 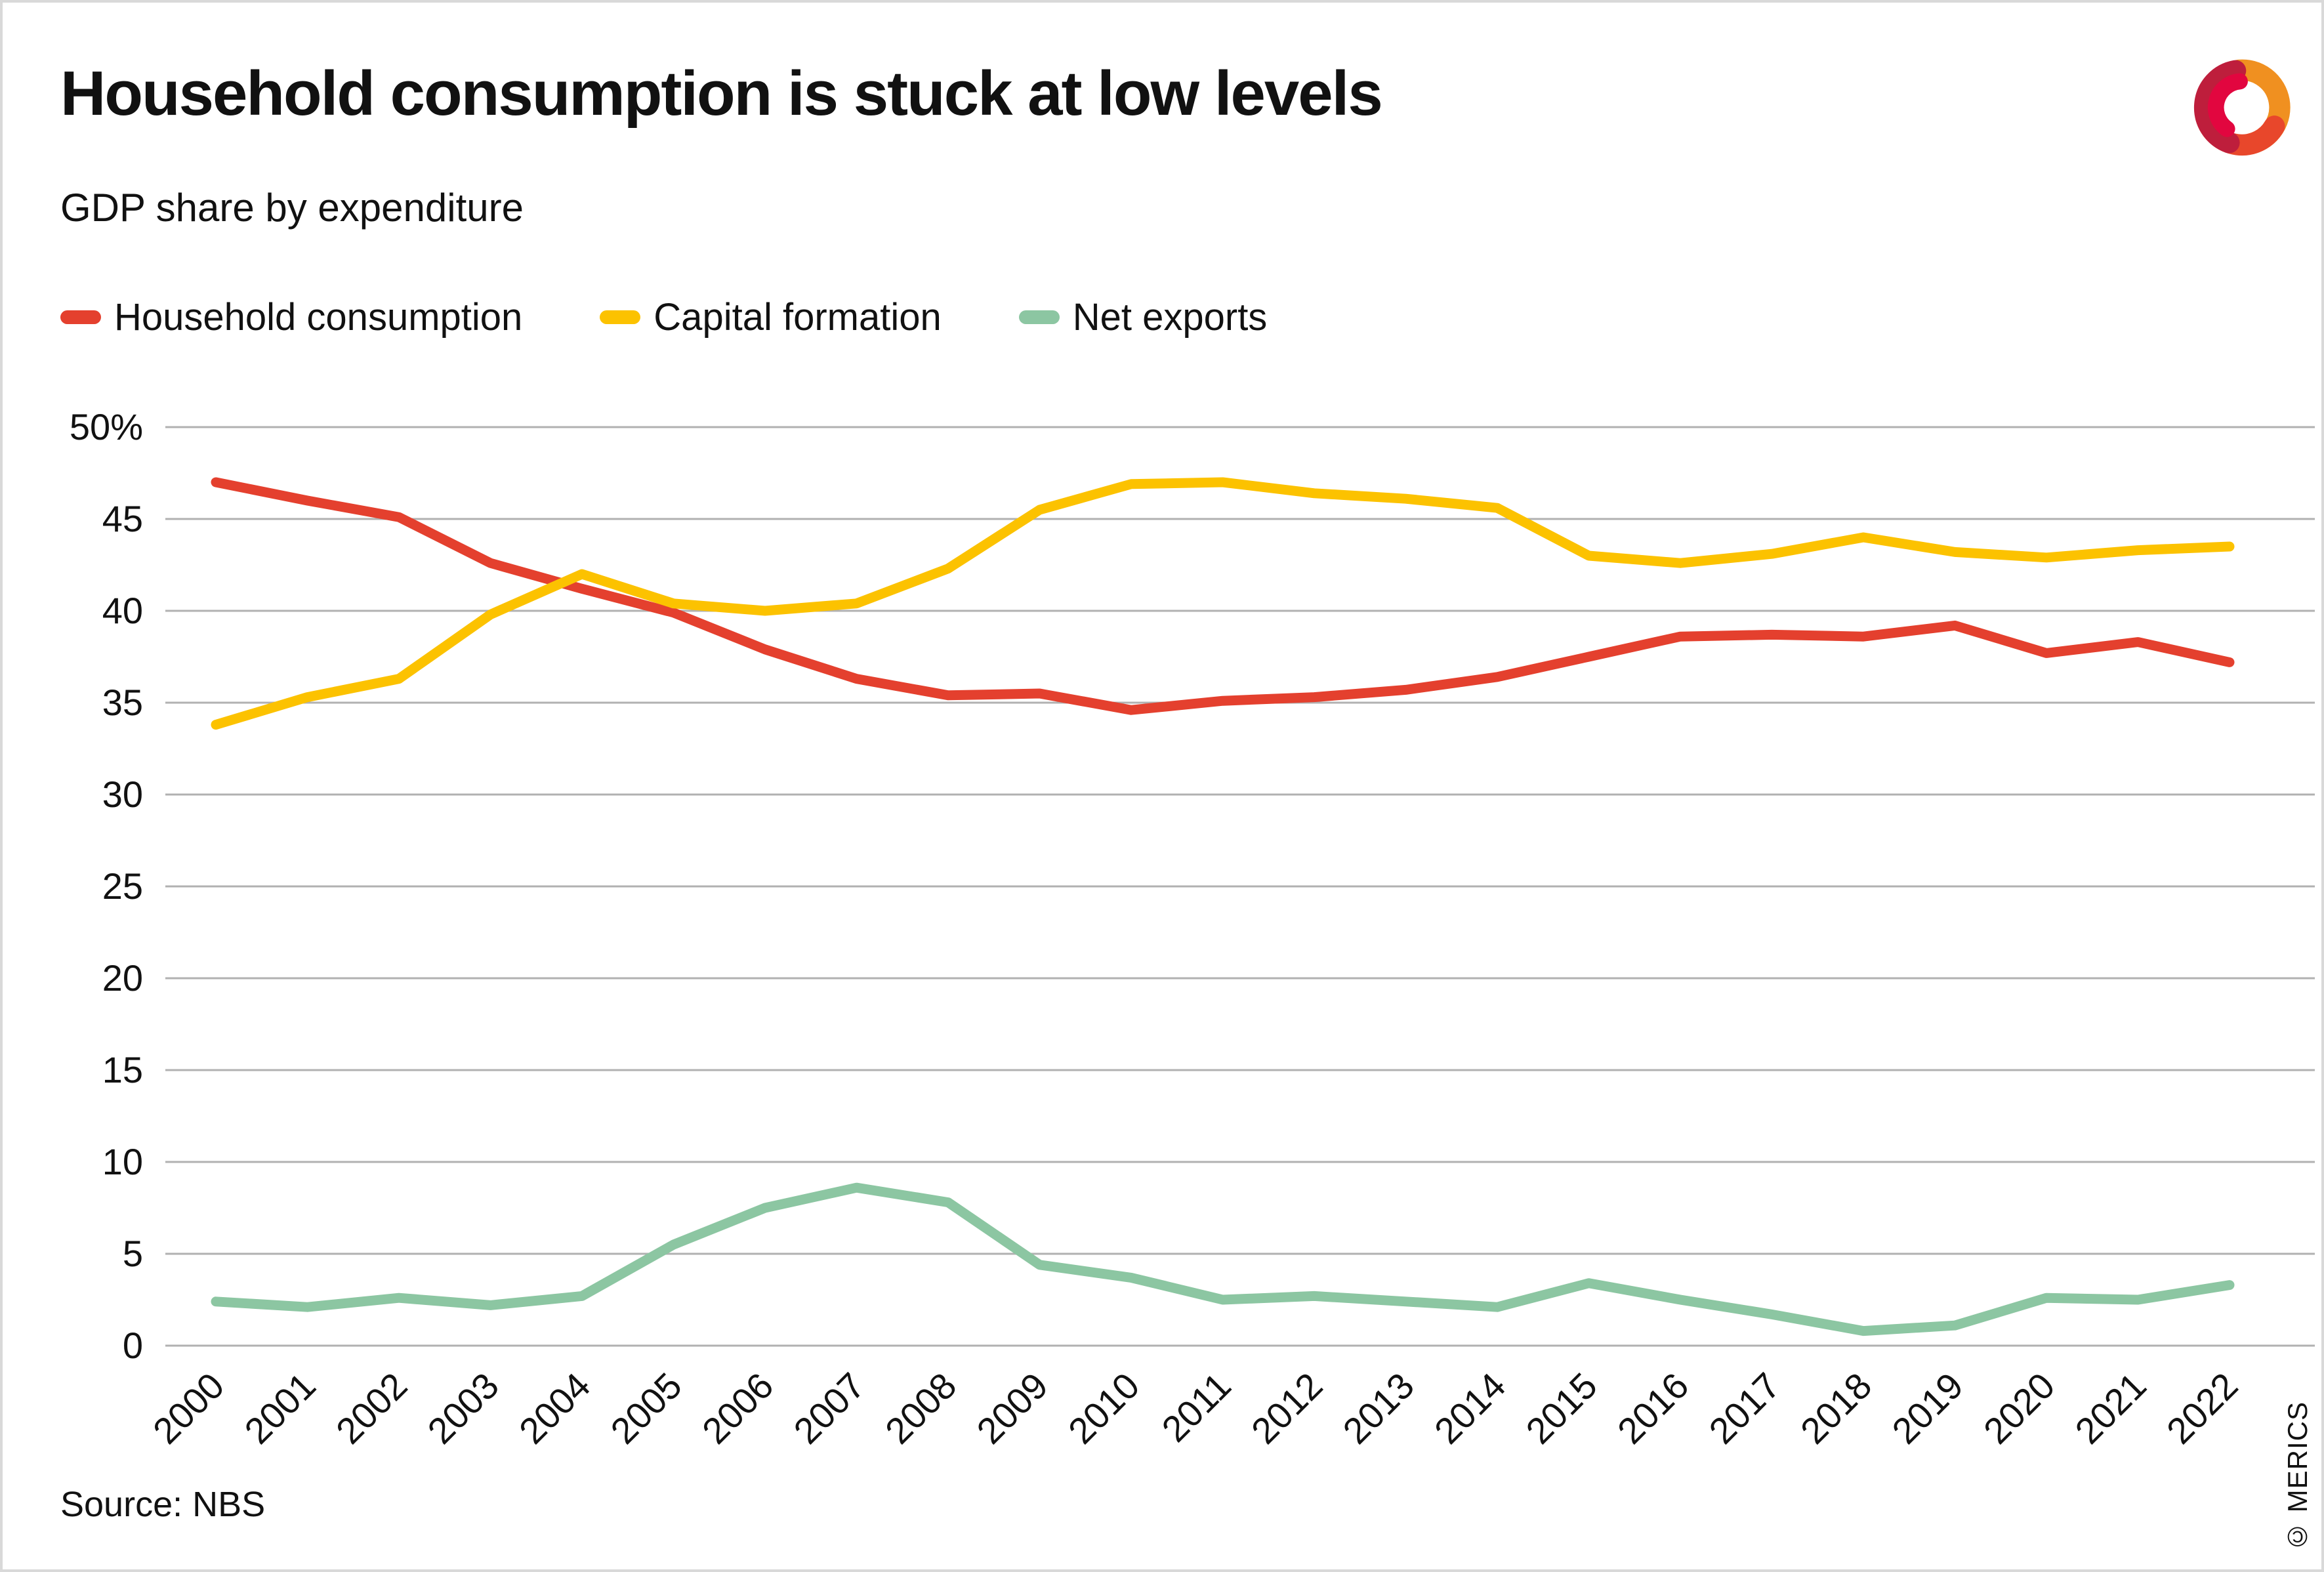 I want to click on legend-item-capital-formation: Capital formation, so click(x=771, y=317).